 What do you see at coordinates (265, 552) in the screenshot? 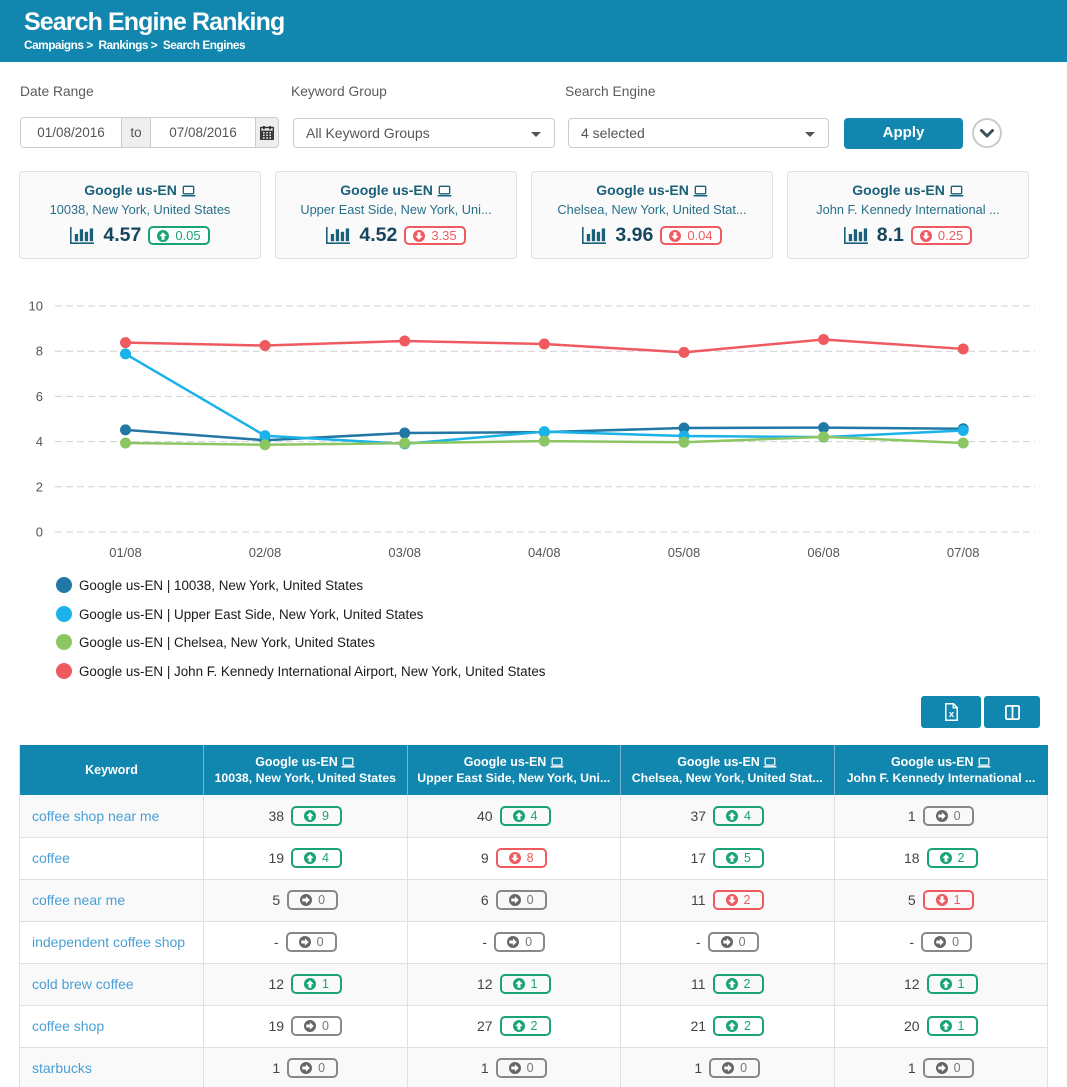
I see `svg-text: 02/08` at bounding box center [265, 552].